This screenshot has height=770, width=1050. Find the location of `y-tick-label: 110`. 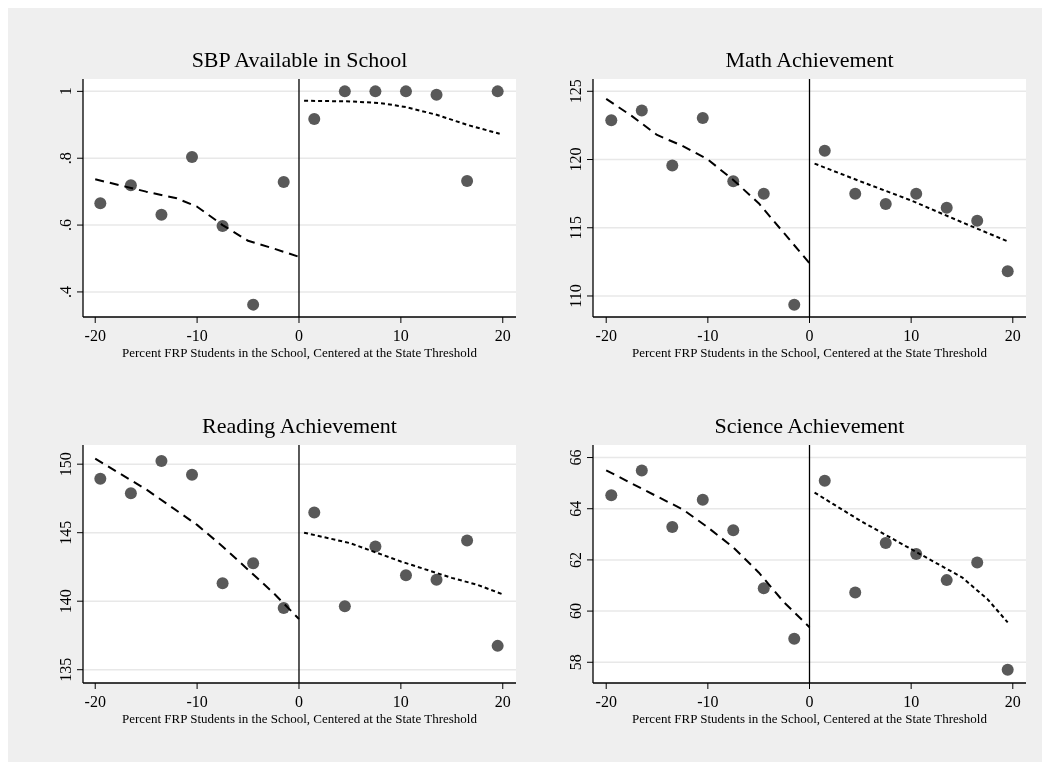

y-tick-label: 110 is located at coordinates (575, 296).